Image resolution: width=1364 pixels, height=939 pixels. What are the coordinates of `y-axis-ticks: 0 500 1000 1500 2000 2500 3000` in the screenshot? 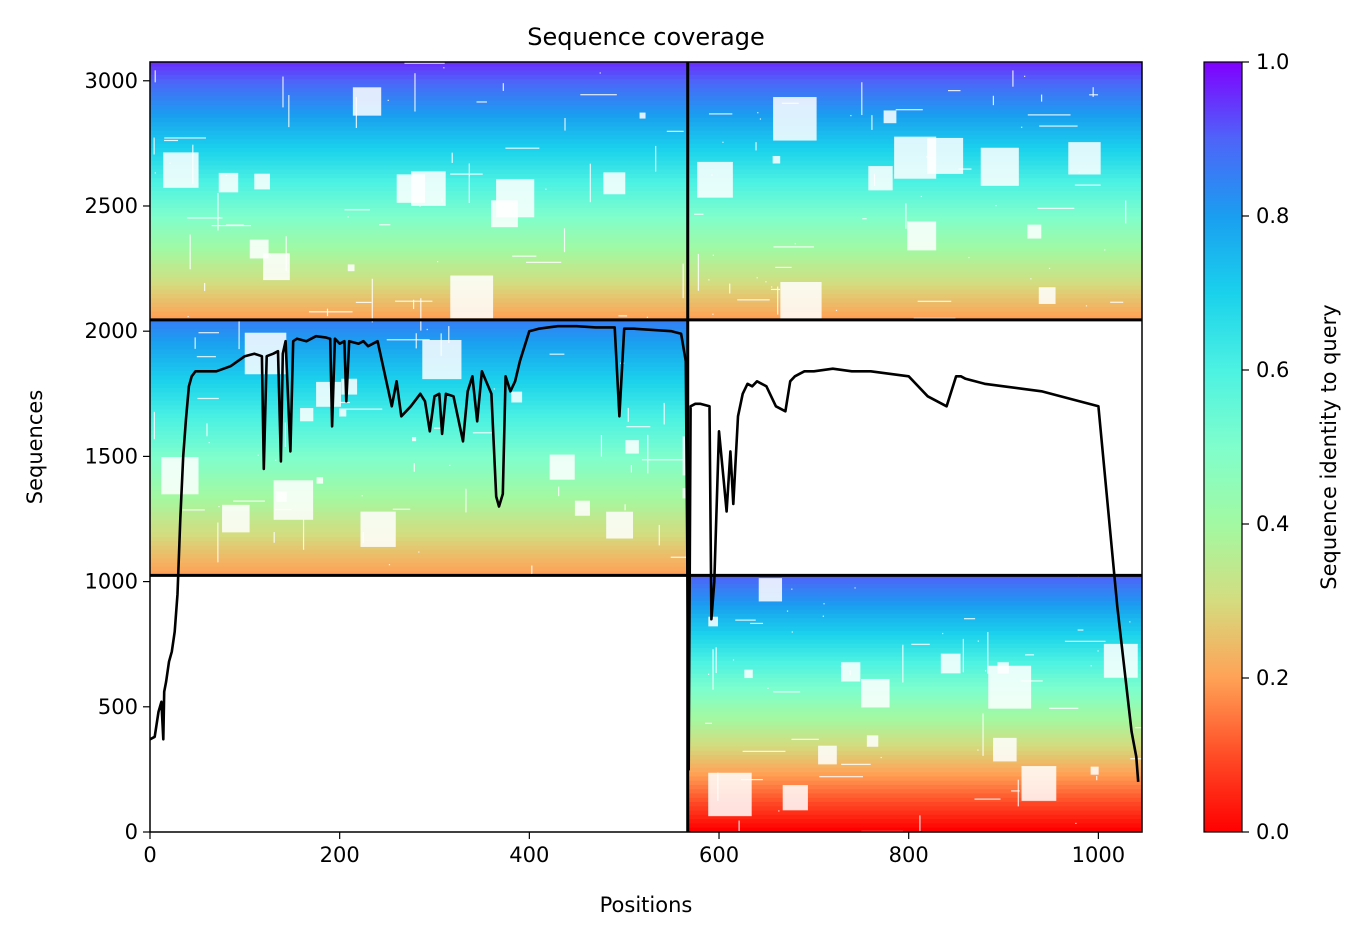 It's located at (117, 456).